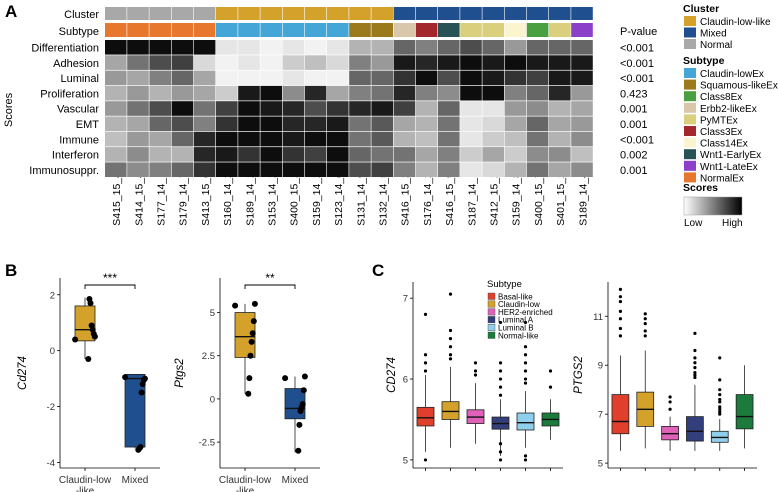 The height and width of the screenshot is (492, 778). I want to click on legend-subtype-c-item: HER2-enriched, so click(525, 312).